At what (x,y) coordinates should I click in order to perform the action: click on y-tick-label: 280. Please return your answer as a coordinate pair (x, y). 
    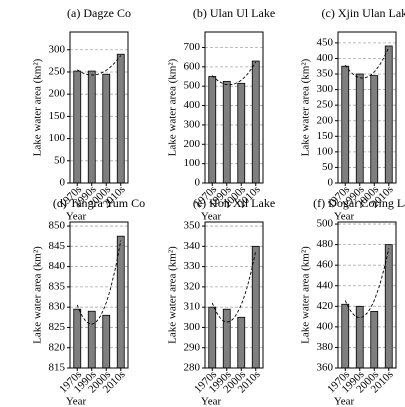
    Looking at the image, I should click on (192, 368).